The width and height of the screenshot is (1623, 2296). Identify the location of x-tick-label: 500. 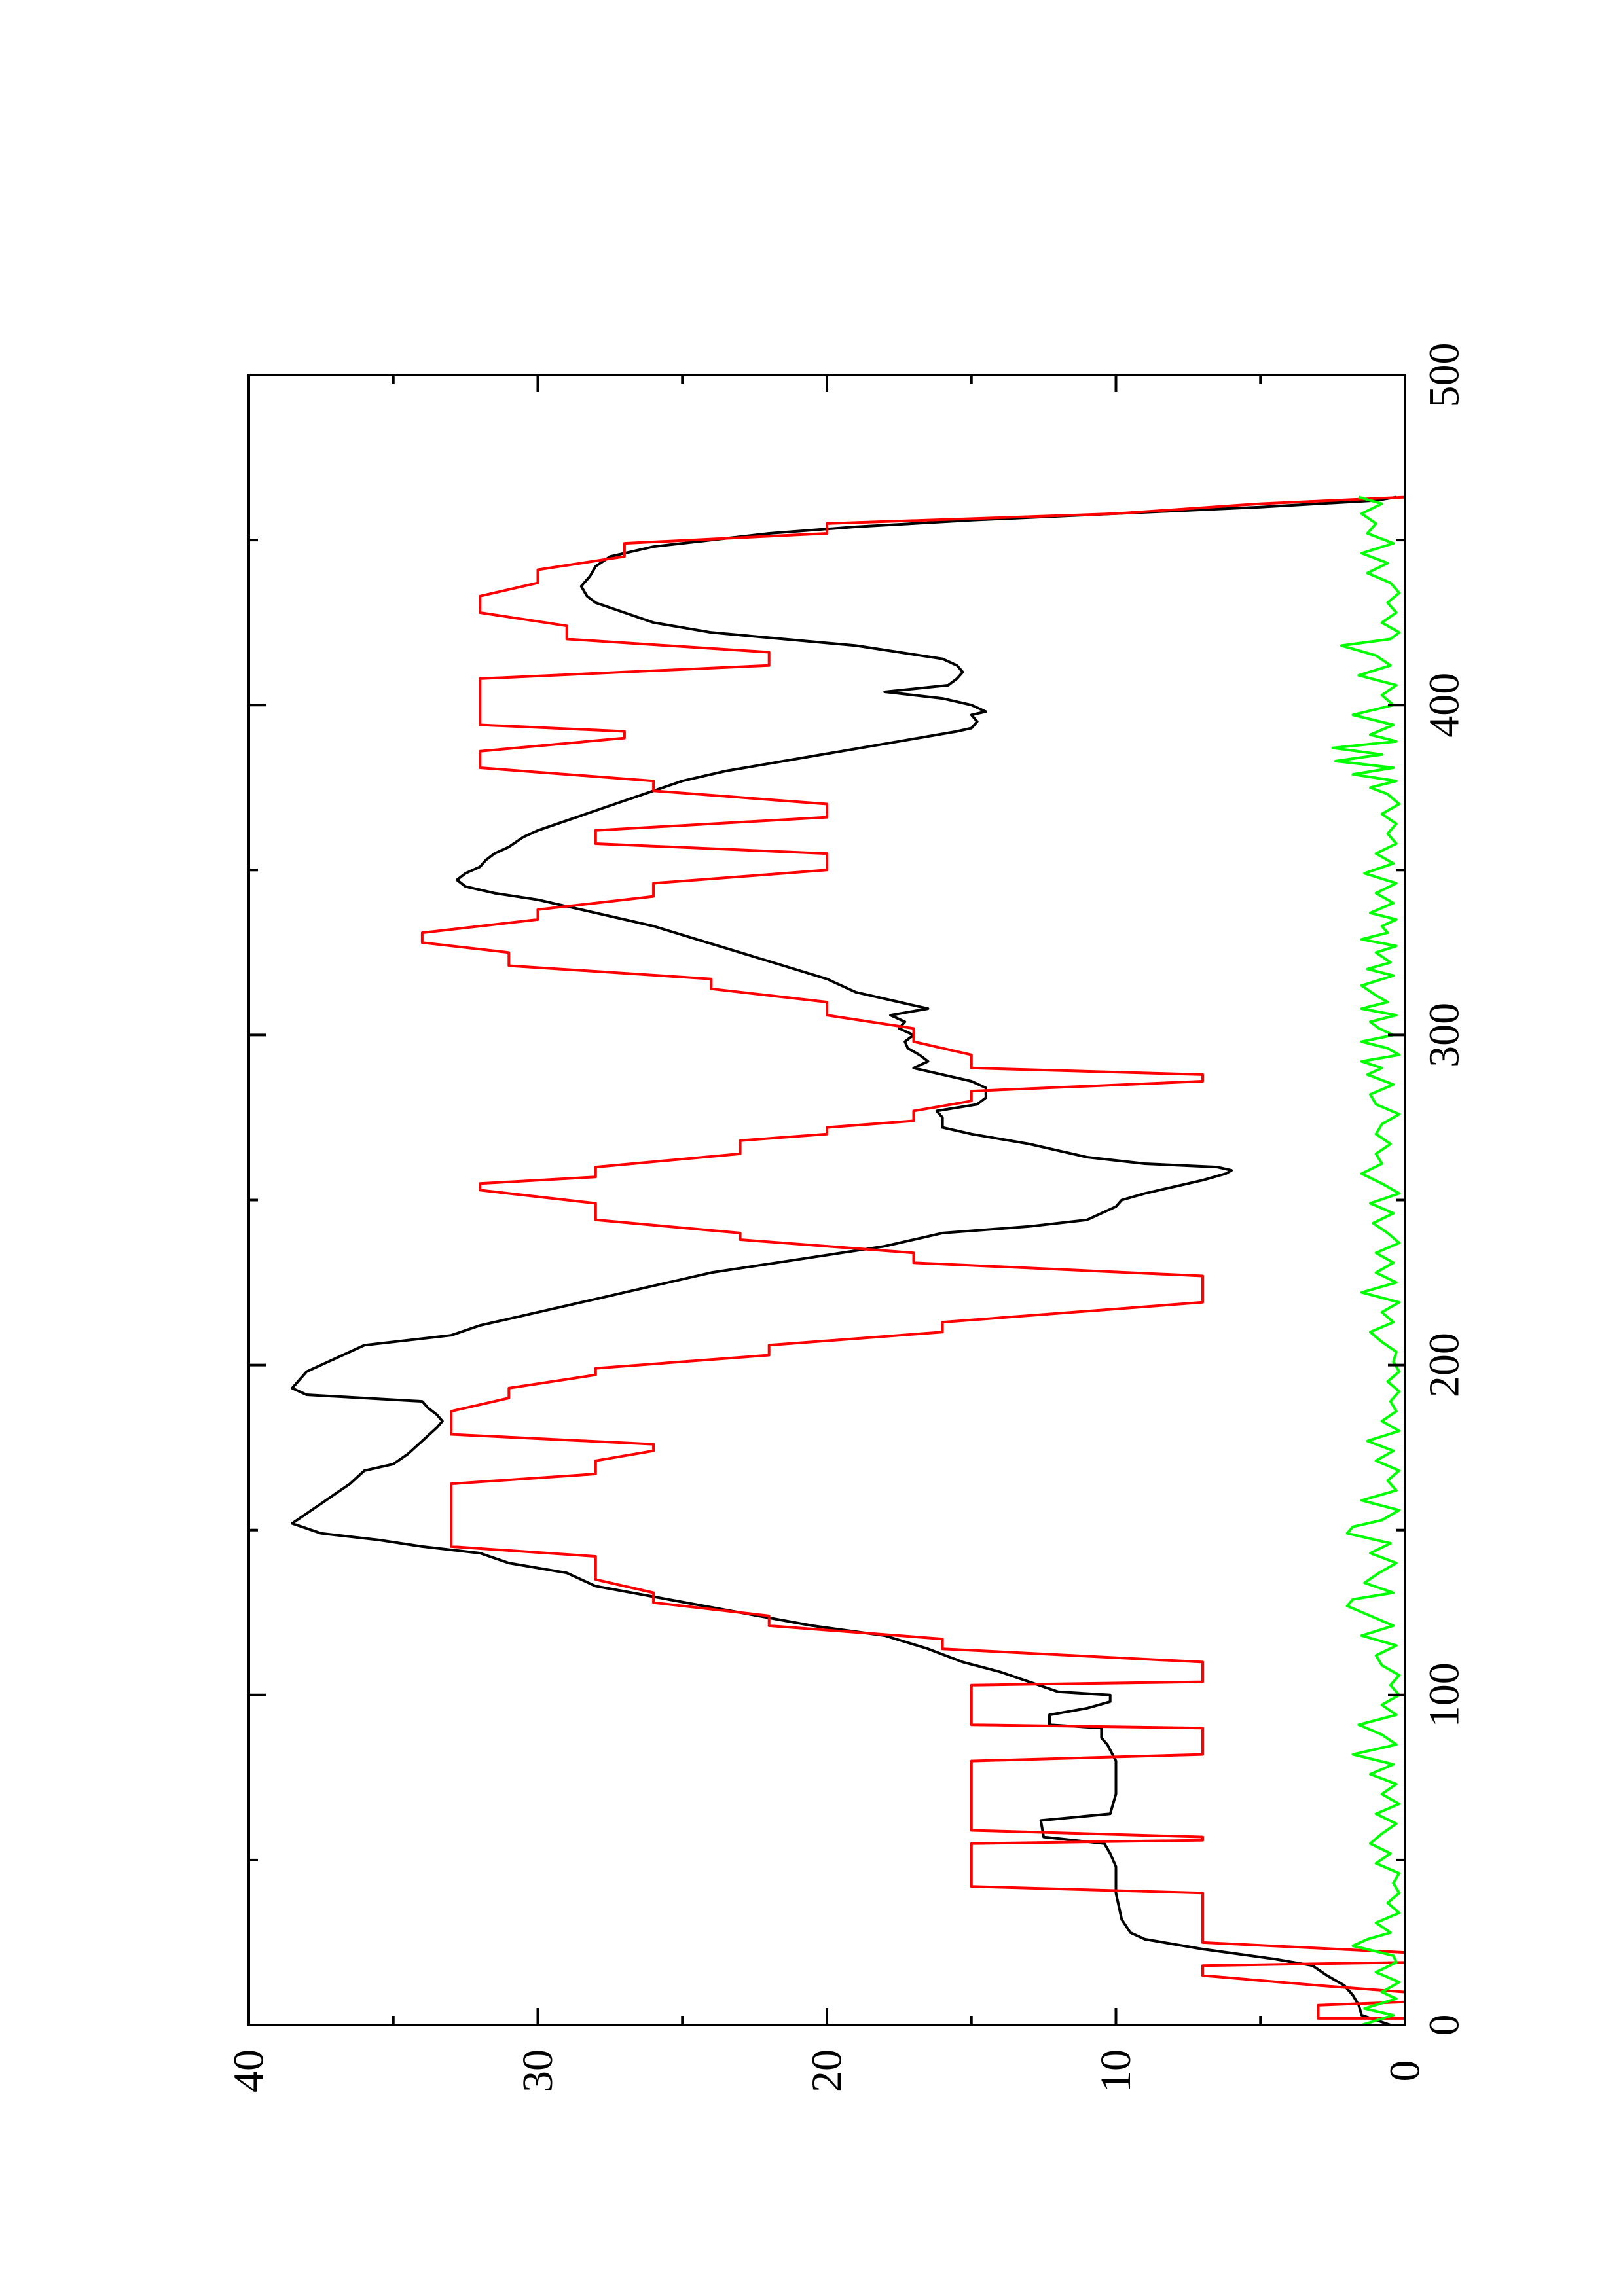
(1444, 376).